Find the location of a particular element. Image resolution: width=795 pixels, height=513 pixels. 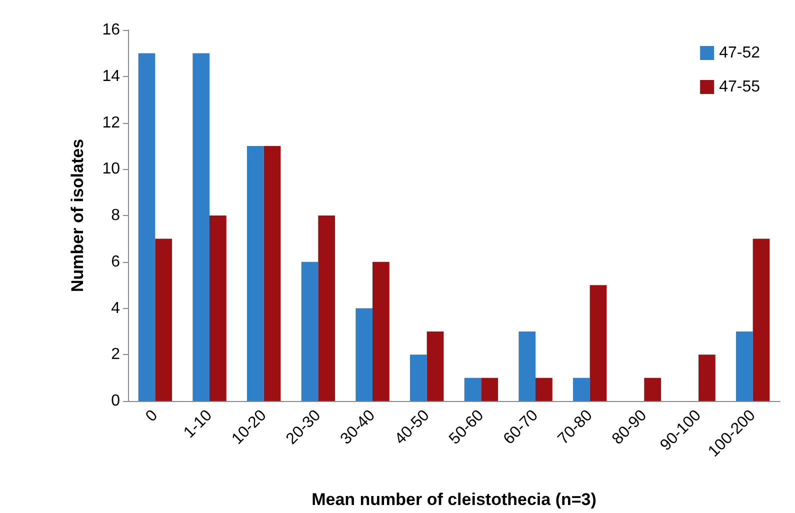

x-axis-title: Mean number of cleistothecia (n=3) is located at coordinates (454, 499).